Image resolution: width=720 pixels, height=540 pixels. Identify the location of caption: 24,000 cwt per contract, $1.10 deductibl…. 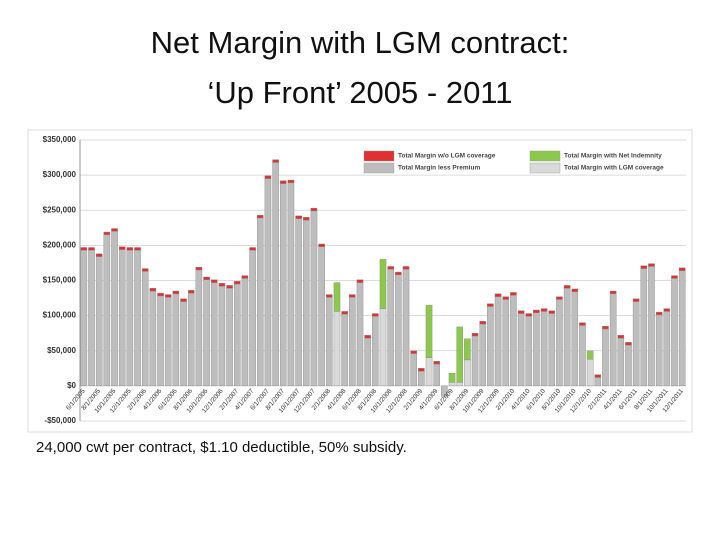
(221, 447).